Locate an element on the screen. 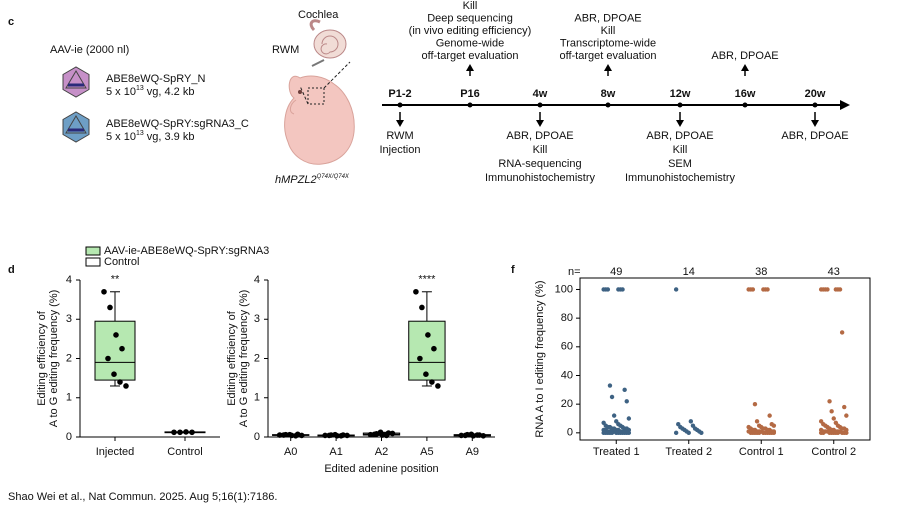 This screenshot has height=512, width=906. panel-label: d is located at coordinates (11, 270).